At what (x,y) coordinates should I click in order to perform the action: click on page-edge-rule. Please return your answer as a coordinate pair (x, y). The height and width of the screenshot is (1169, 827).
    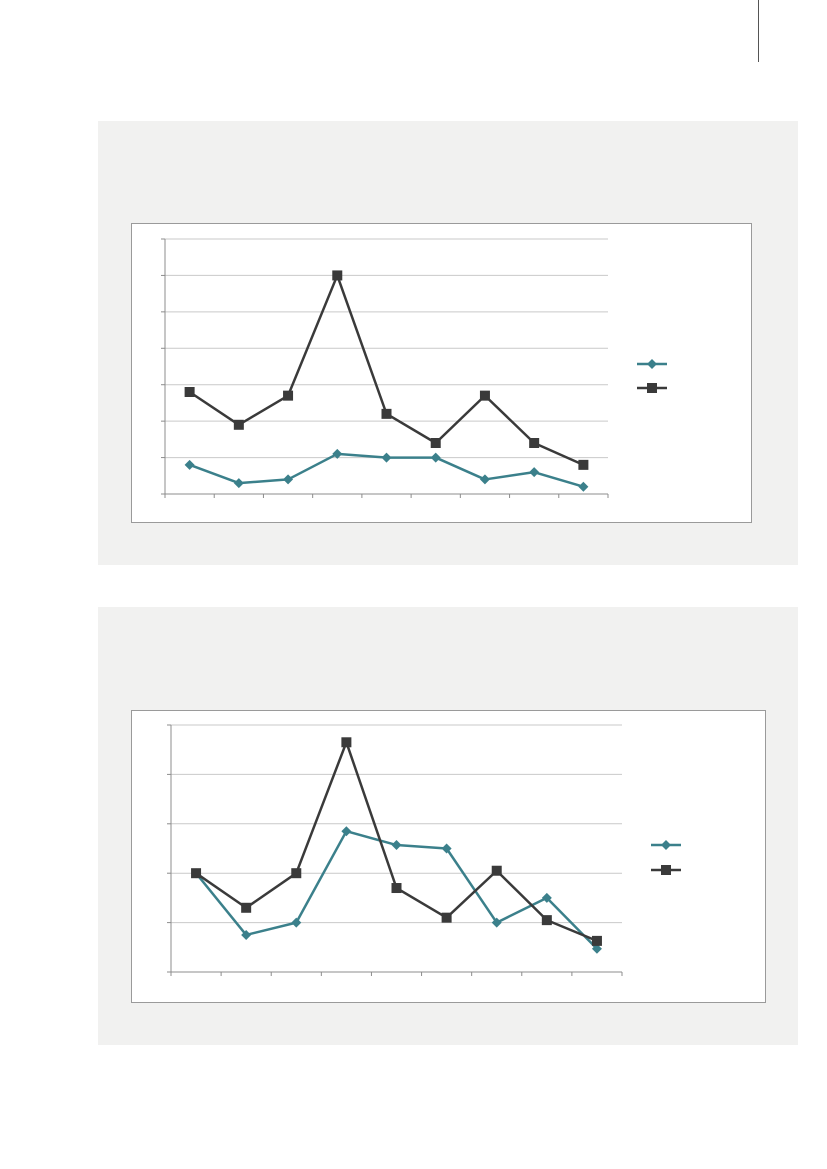
    Looking at the image, I should click on (758, 31).